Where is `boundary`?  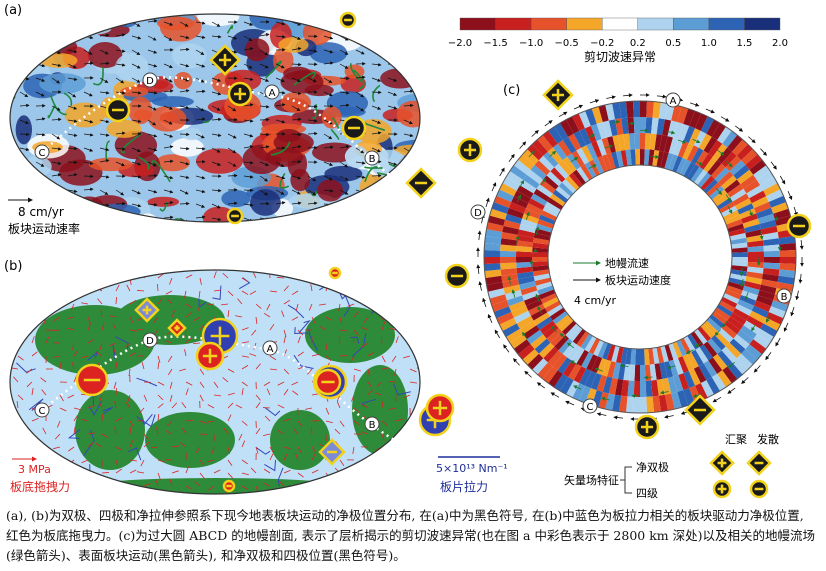 boundary is located at coordinates (402, 390).